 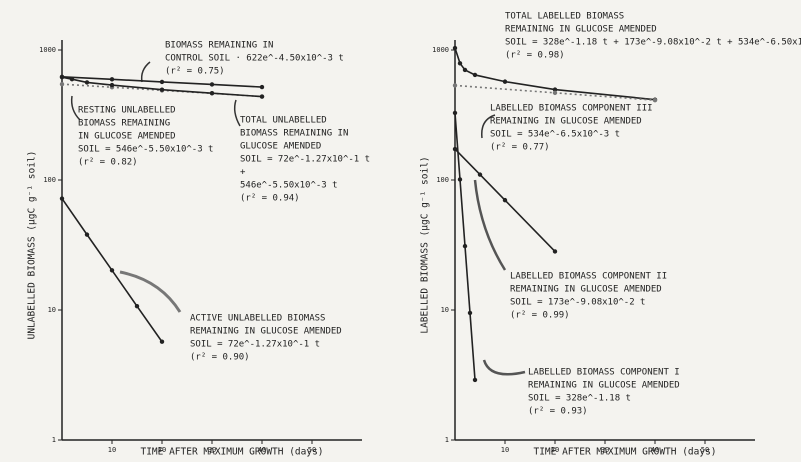 What do you see at coordinates (127, 111) in the screenshot?
I see `annotation: RESTING UNLABELLED` at bounding box center [127, 111].